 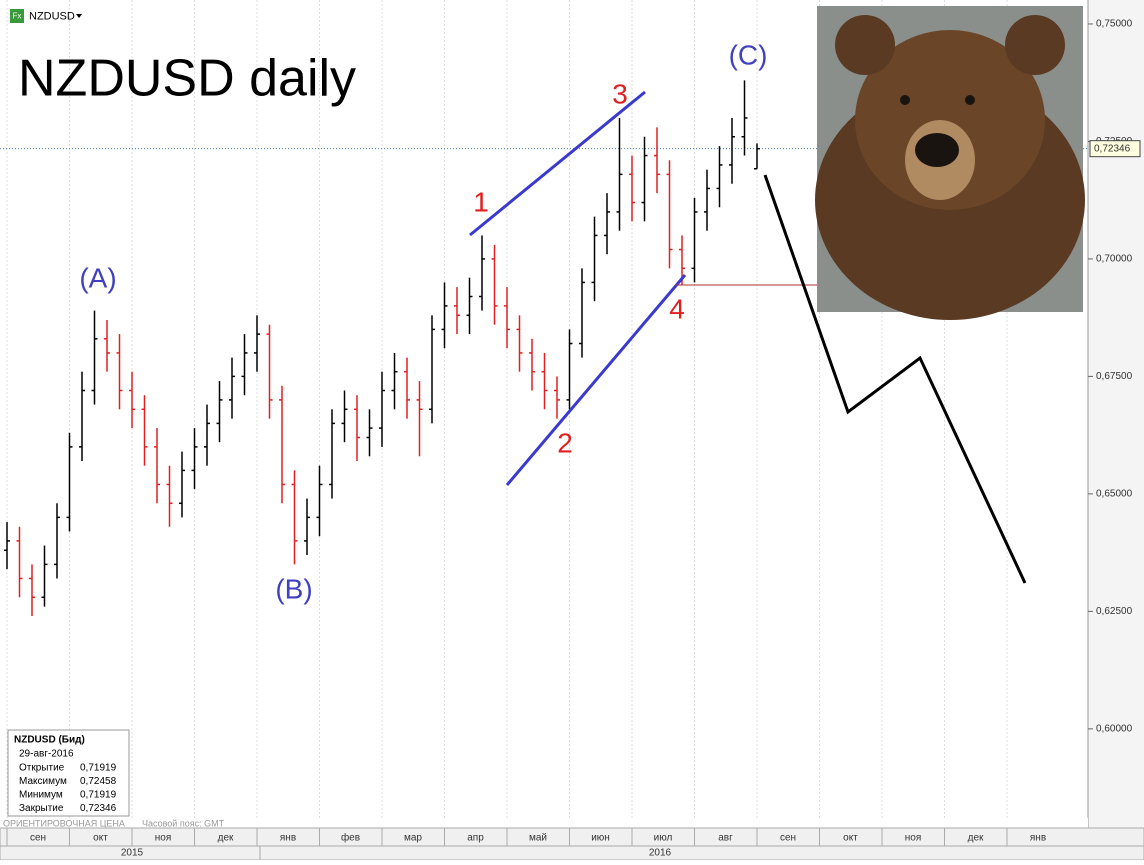 I want to click on info-date: 29-авг-2016, so click(x=46, y=754).